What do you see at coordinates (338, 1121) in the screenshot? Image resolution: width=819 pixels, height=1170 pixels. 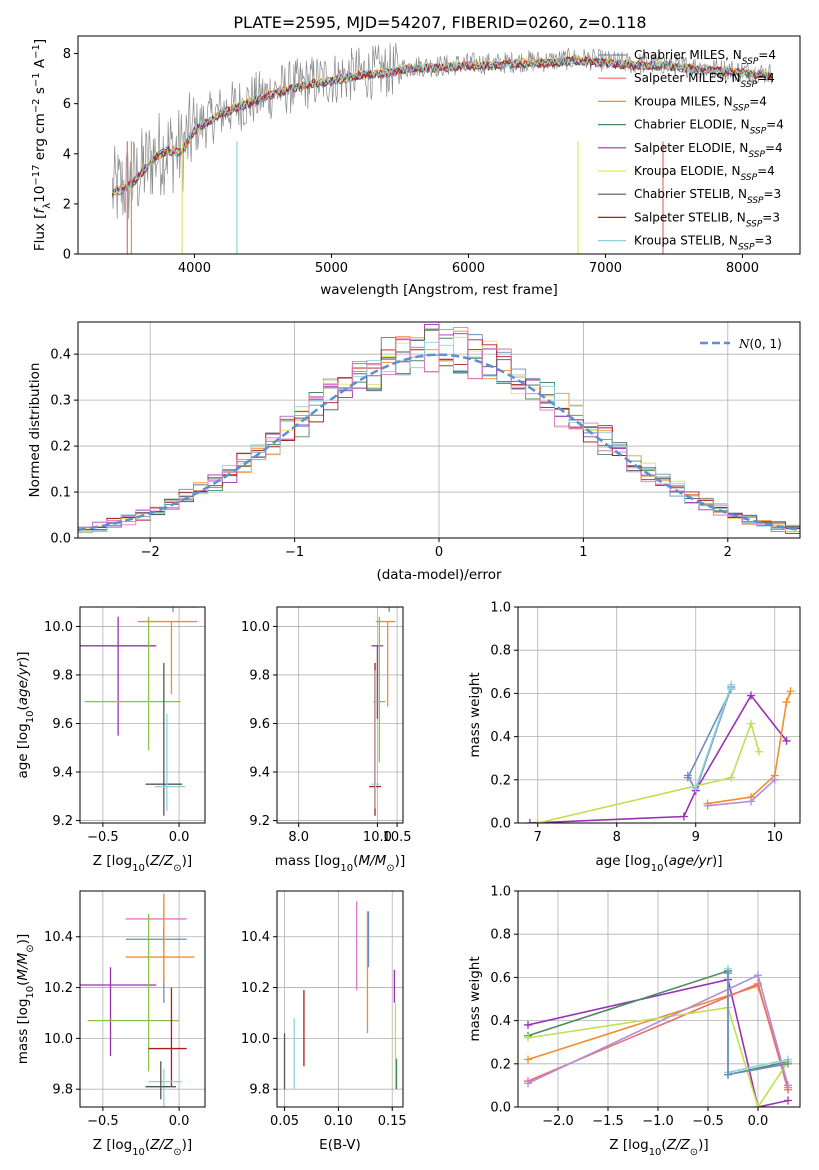 I see `x-tick-label: 0.10` at bounding box center [338, 1121].